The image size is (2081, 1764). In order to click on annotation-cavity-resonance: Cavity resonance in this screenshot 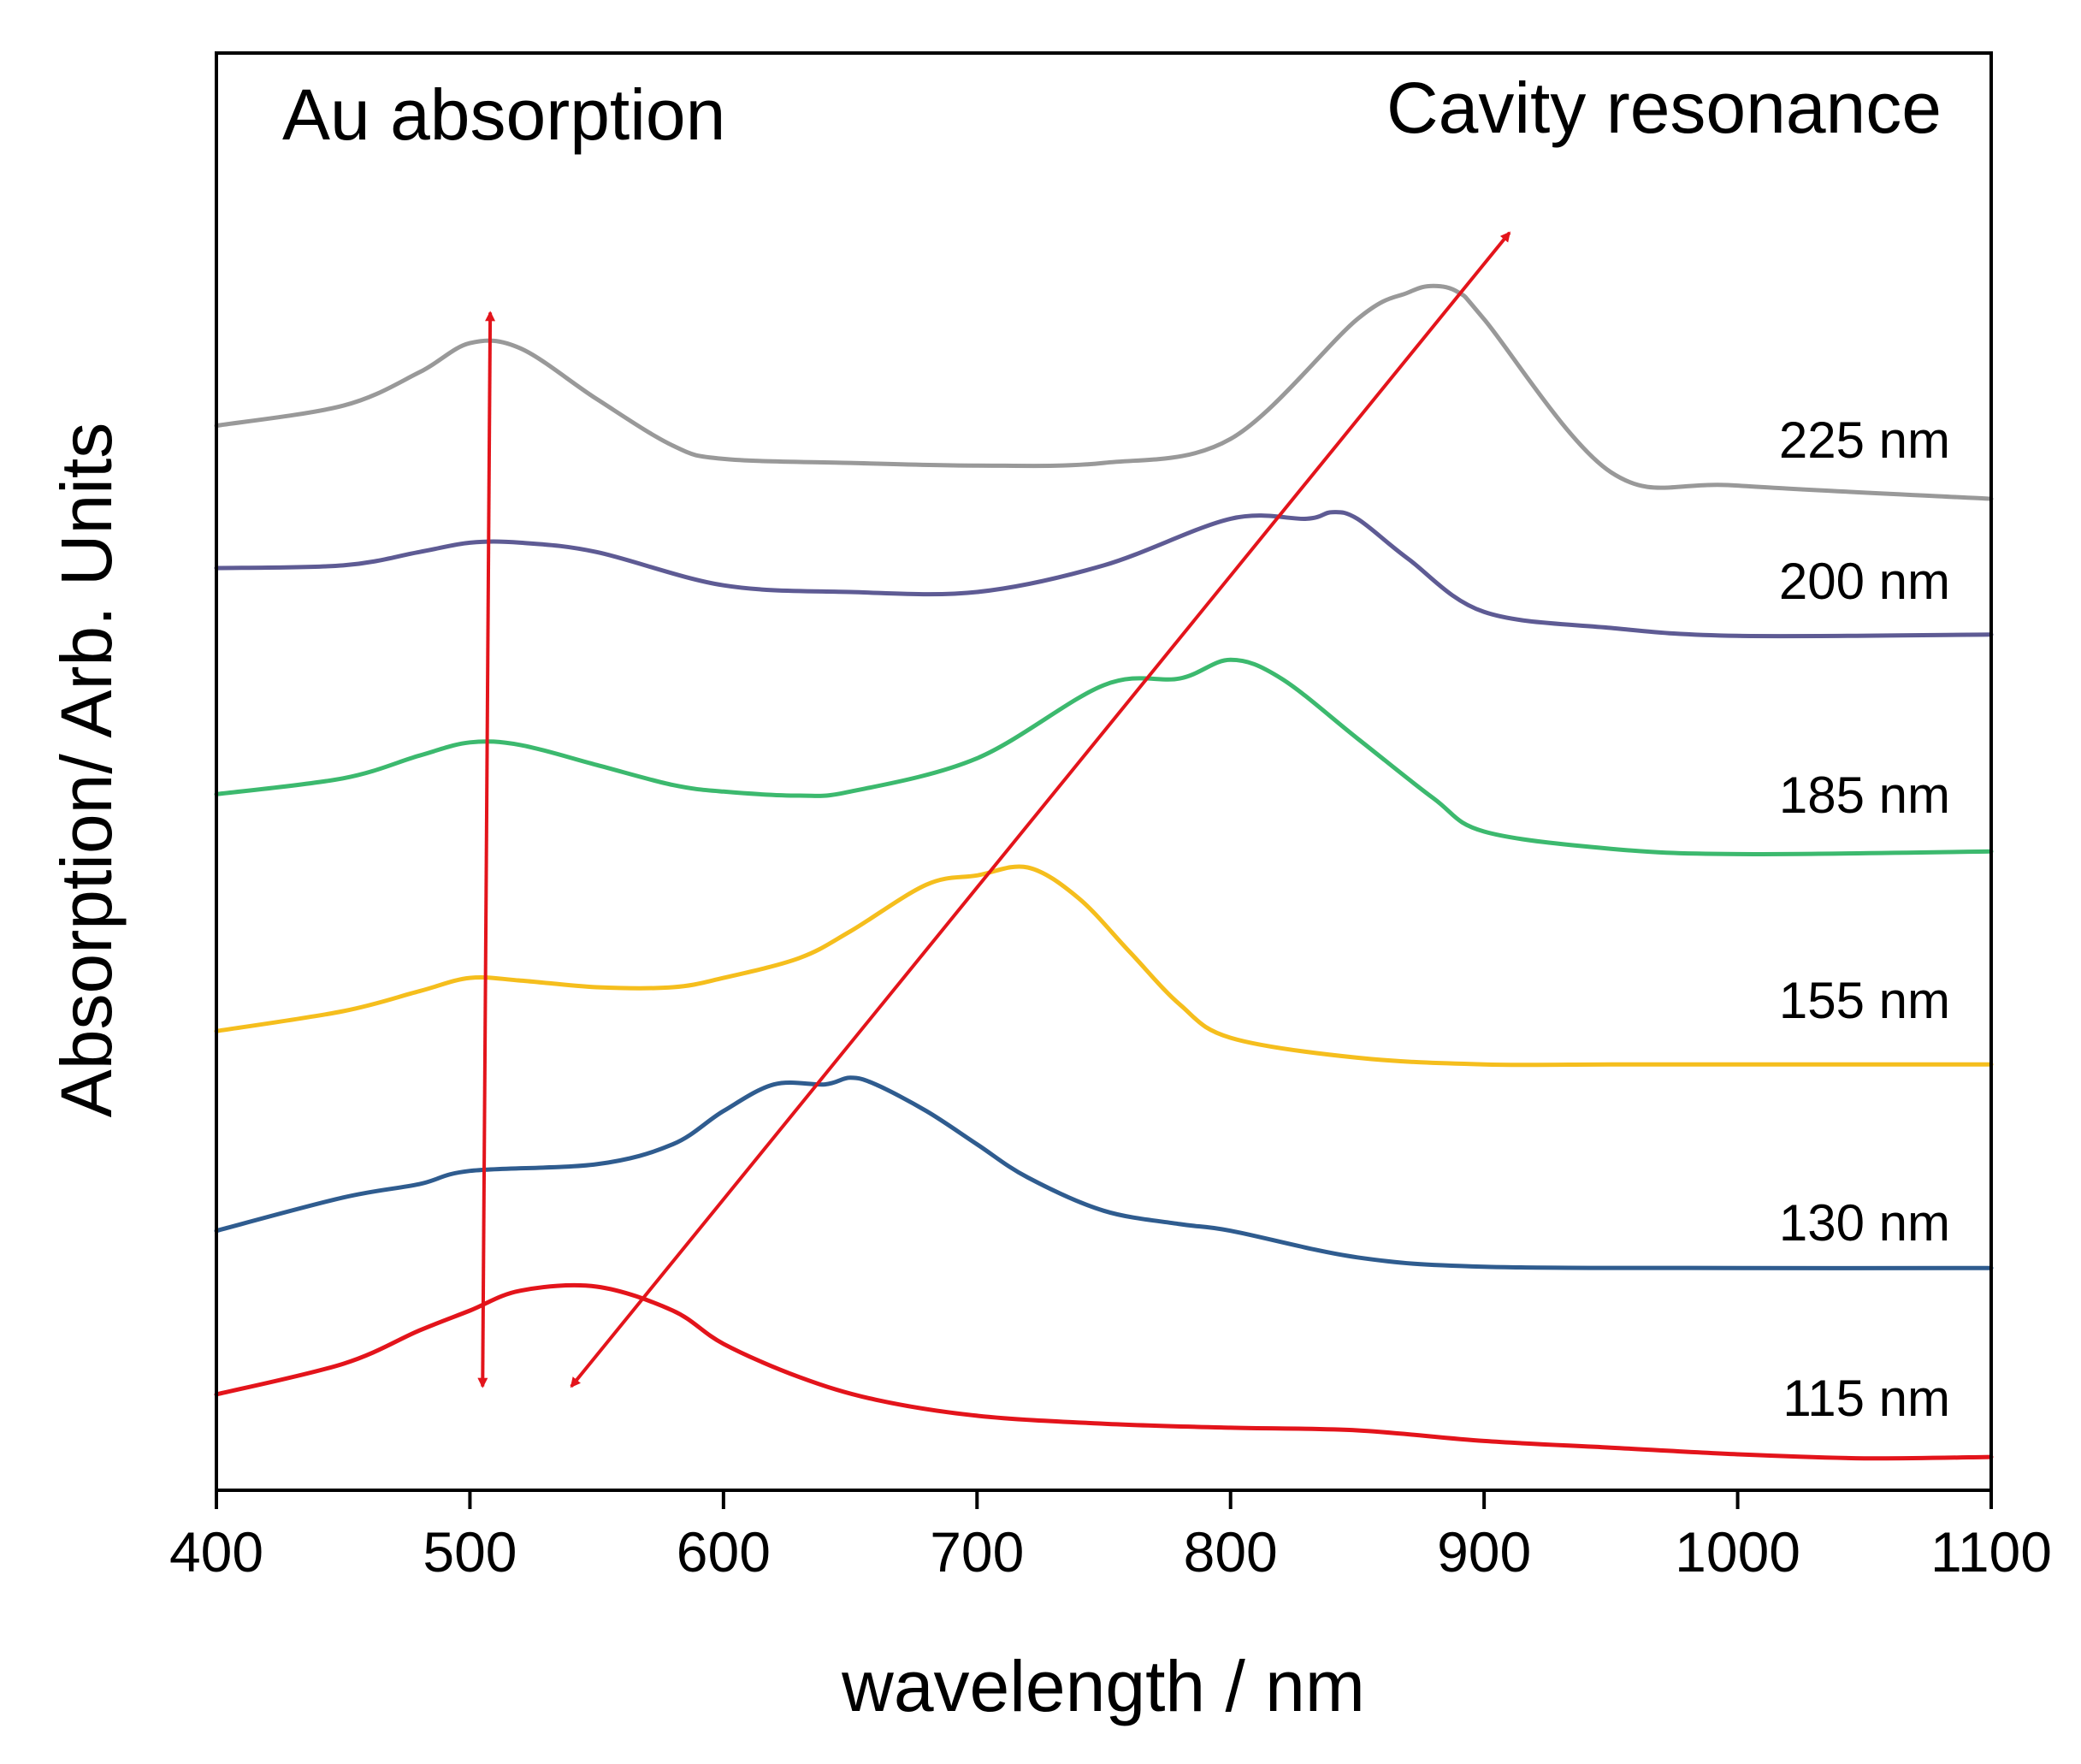, I will do `click(1664, 108)`.